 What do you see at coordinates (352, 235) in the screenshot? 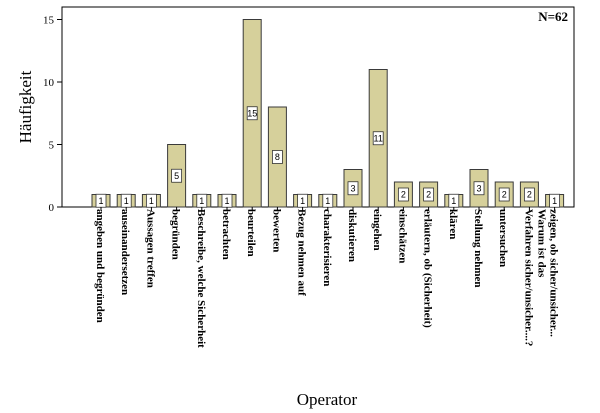
I see `x-category-label: diskutieren` at bounding box center [352, 235].